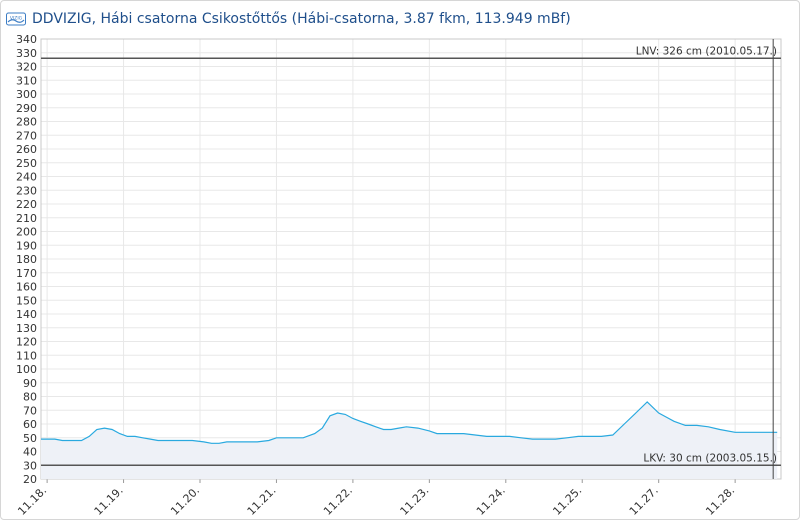 This screenshot has width=800, height=520. What do you see at coordinates (30, 397) in the screenshot?
I see `y-tick-label: 80` at bounding box center [30, 397].